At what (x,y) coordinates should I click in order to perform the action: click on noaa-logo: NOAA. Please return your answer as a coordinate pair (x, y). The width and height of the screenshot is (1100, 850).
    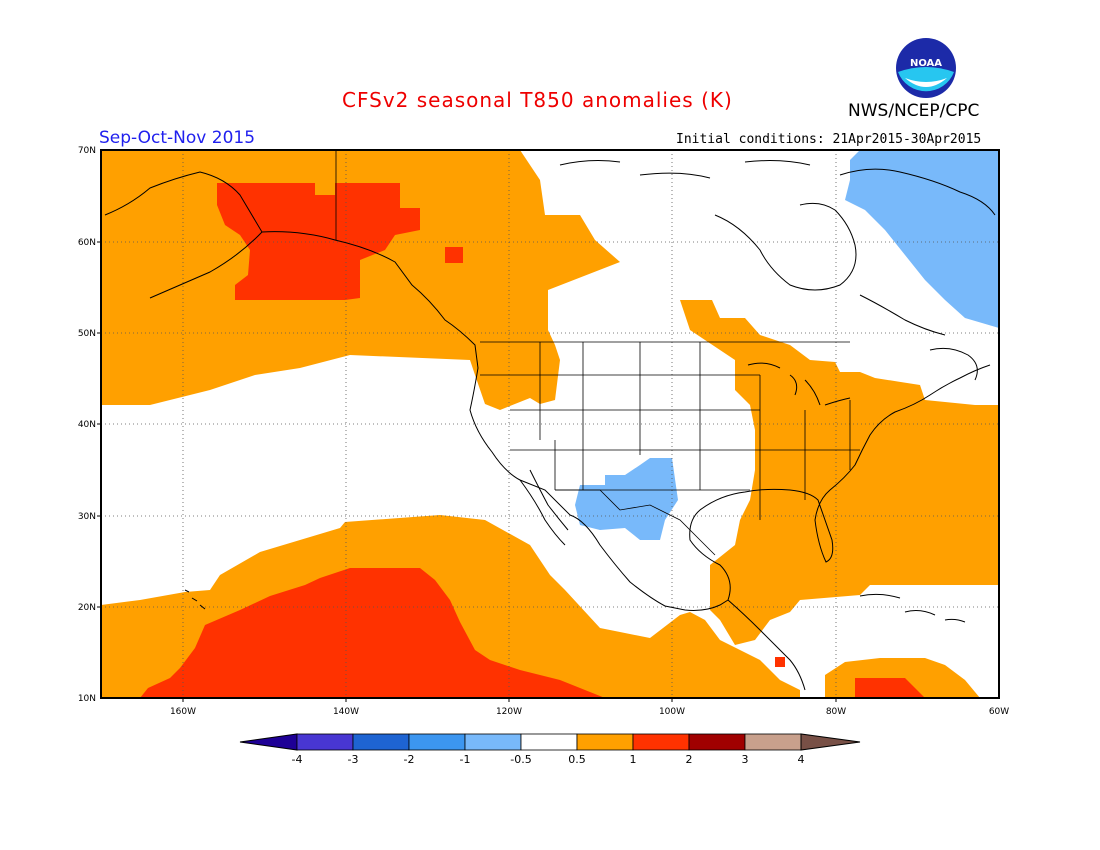
    Looking at the image, I should click on (926, 68).